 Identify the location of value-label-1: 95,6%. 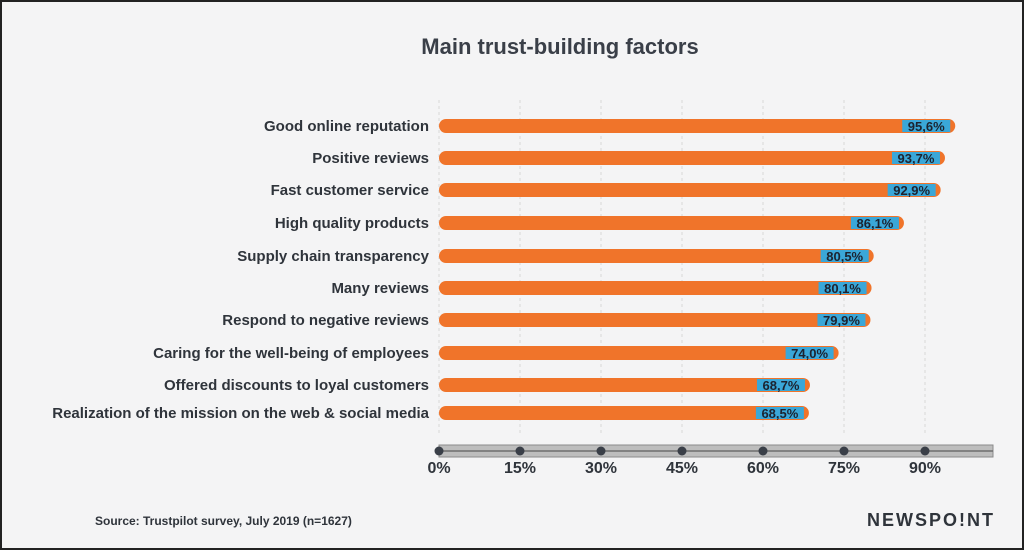
(926, 126).